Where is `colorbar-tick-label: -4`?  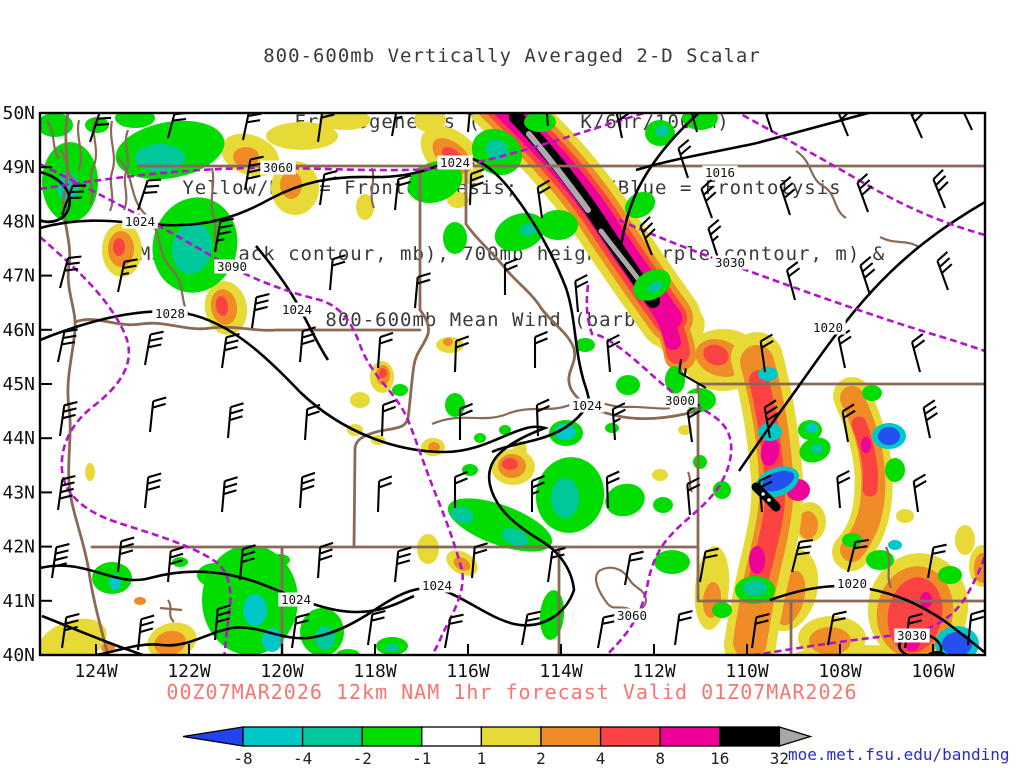 colorbar-tick-label: -4 is located at coordinates (302, 758).